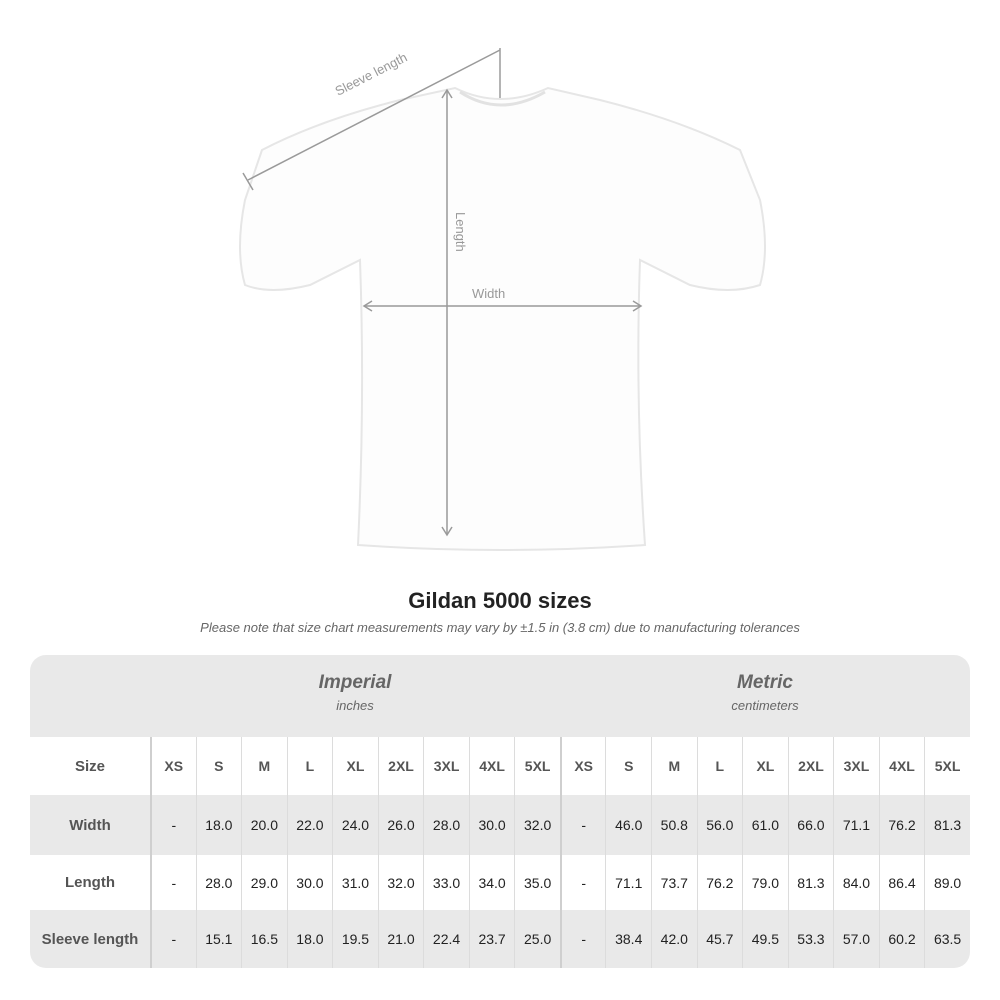 The image size is (1000, 1000). What do you see at coordinates (674, 939) in the screenshot?
I see `table-cell-metric: 42.0` at bounding box center [674, 939].